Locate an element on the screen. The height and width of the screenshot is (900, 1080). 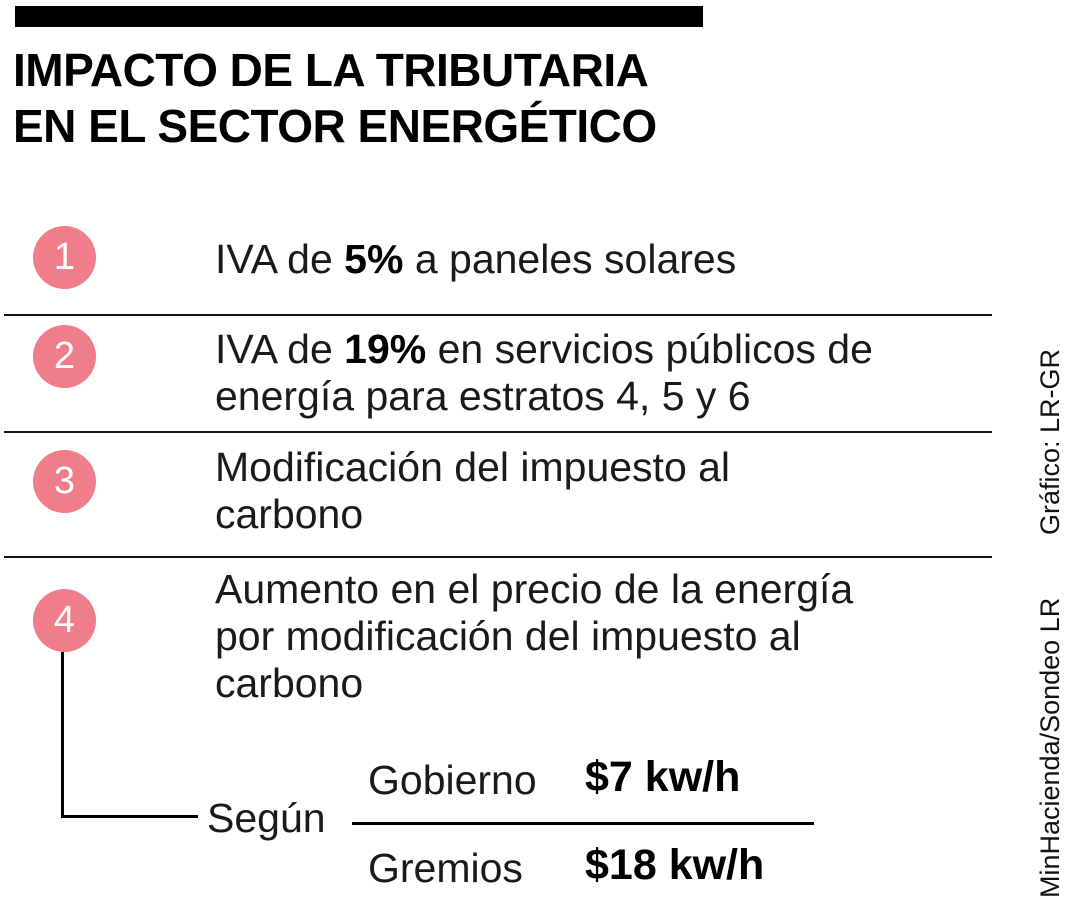
item-4-line-3: carbono is located at coordinates (620, 683).